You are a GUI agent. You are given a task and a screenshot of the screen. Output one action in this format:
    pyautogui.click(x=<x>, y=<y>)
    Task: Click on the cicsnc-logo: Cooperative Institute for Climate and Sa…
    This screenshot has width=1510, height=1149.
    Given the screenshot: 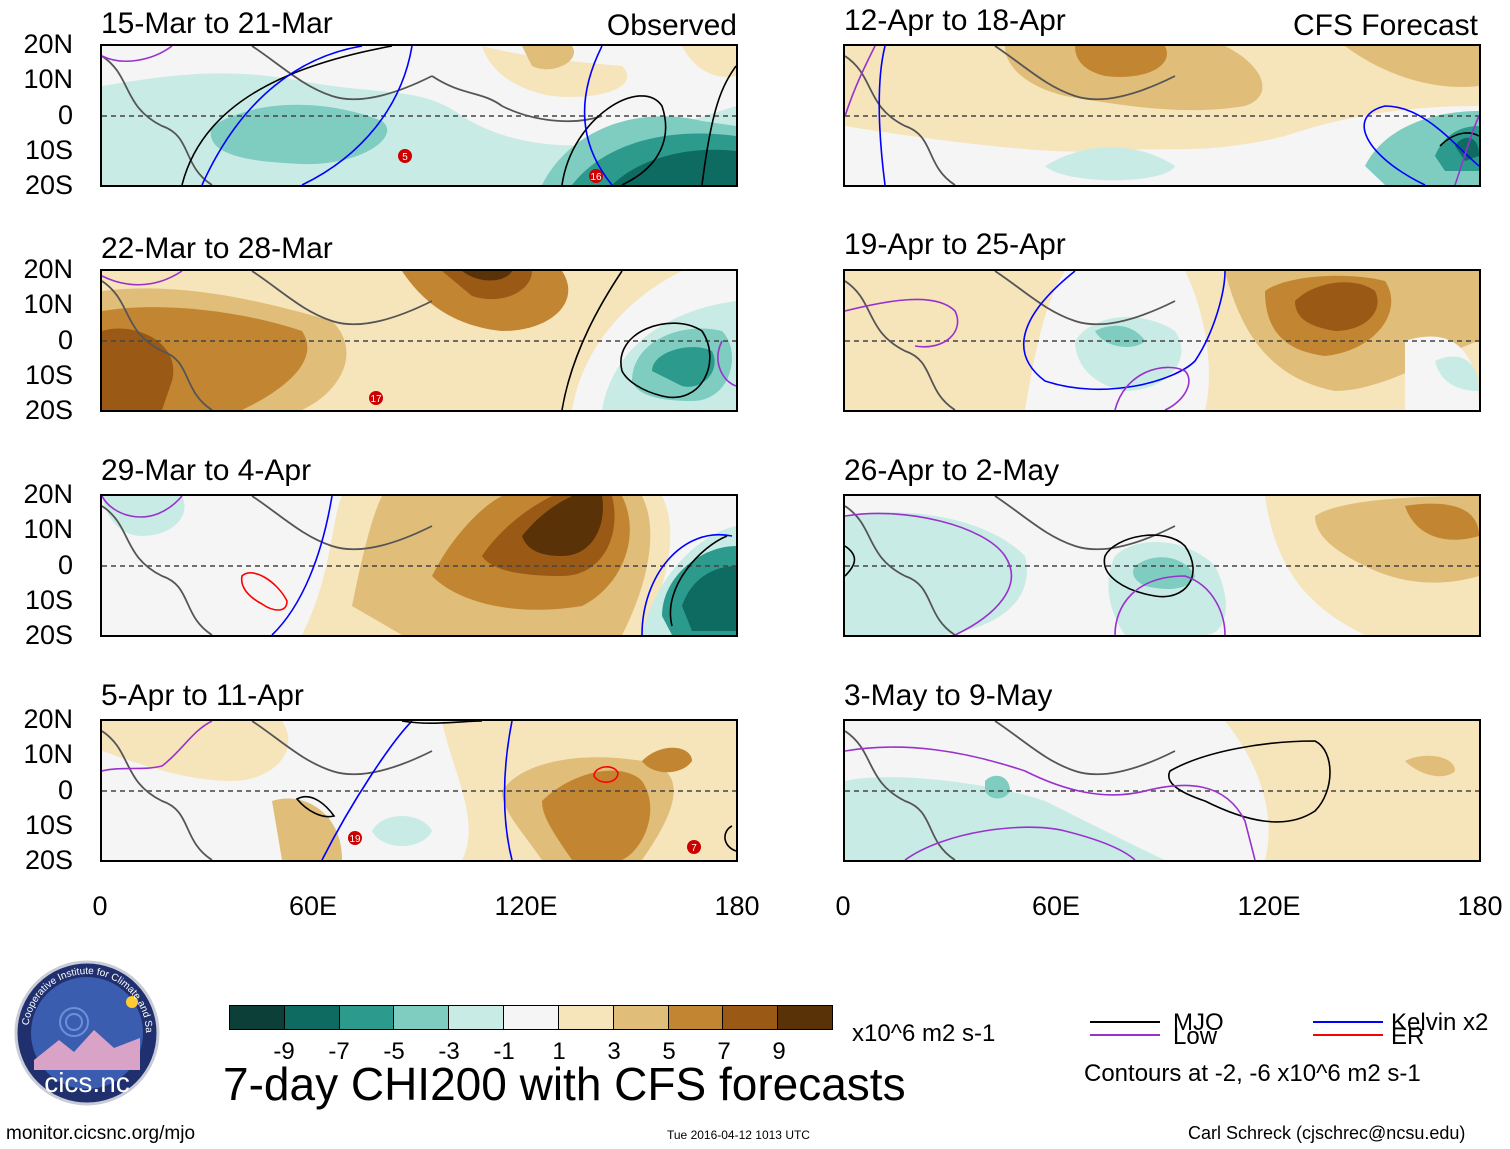 What is the action you would take?
    pyautogui.click(x=85, y=1029)
    